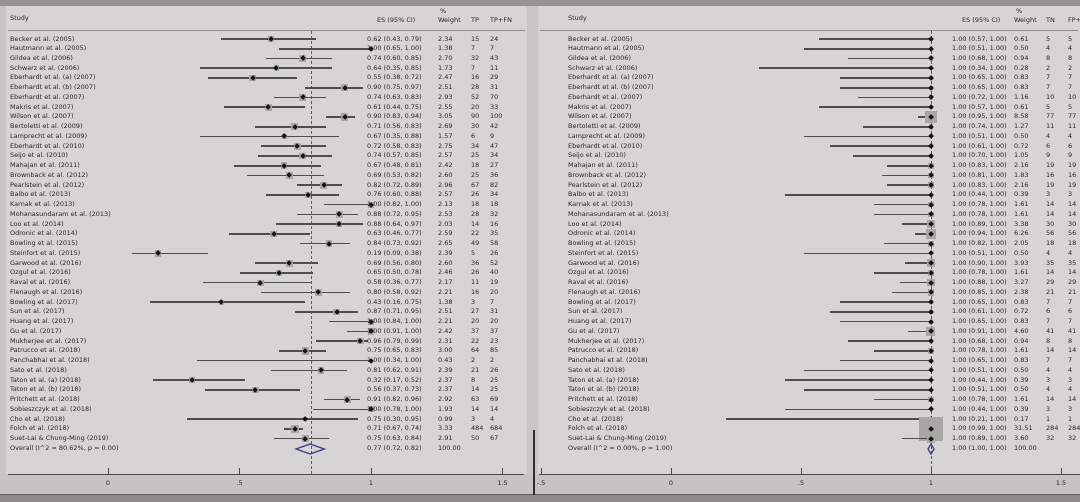  Describe the element at coordinates (540, 498) in the screenshot. I see `bottom-strip` at that location.